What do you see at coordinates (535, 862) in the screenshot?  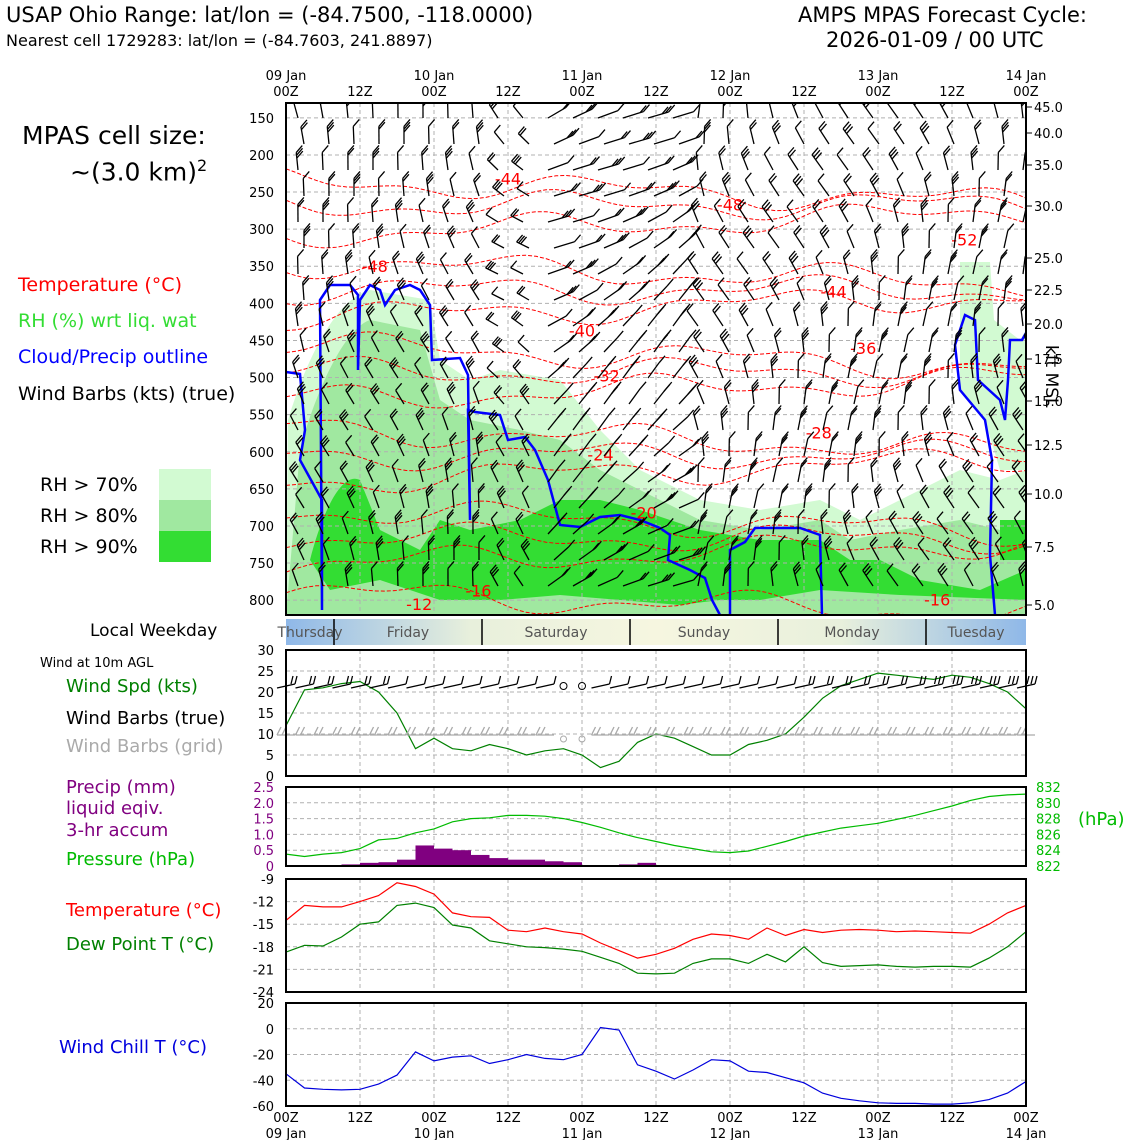 I see `precip-bar` at bounding box center [535, 862].